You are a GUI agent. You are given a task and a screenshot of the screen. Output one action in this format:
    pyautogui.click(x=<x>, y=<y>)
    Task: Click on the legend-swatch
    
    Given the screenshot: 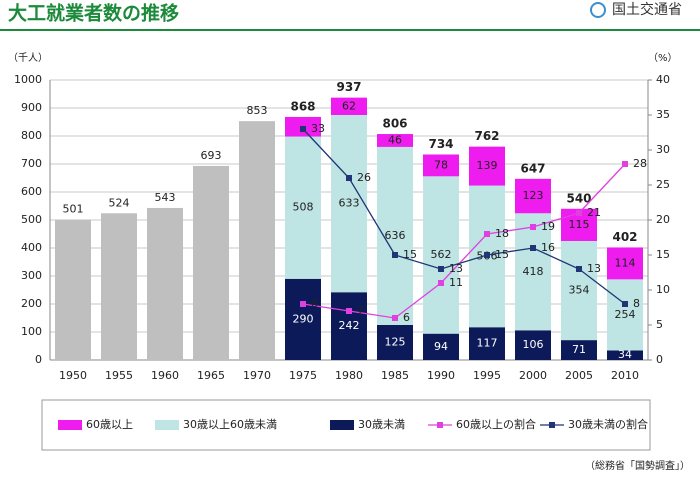 What is the action you would take?
    pyautogui.click(x=167, y=425)
    